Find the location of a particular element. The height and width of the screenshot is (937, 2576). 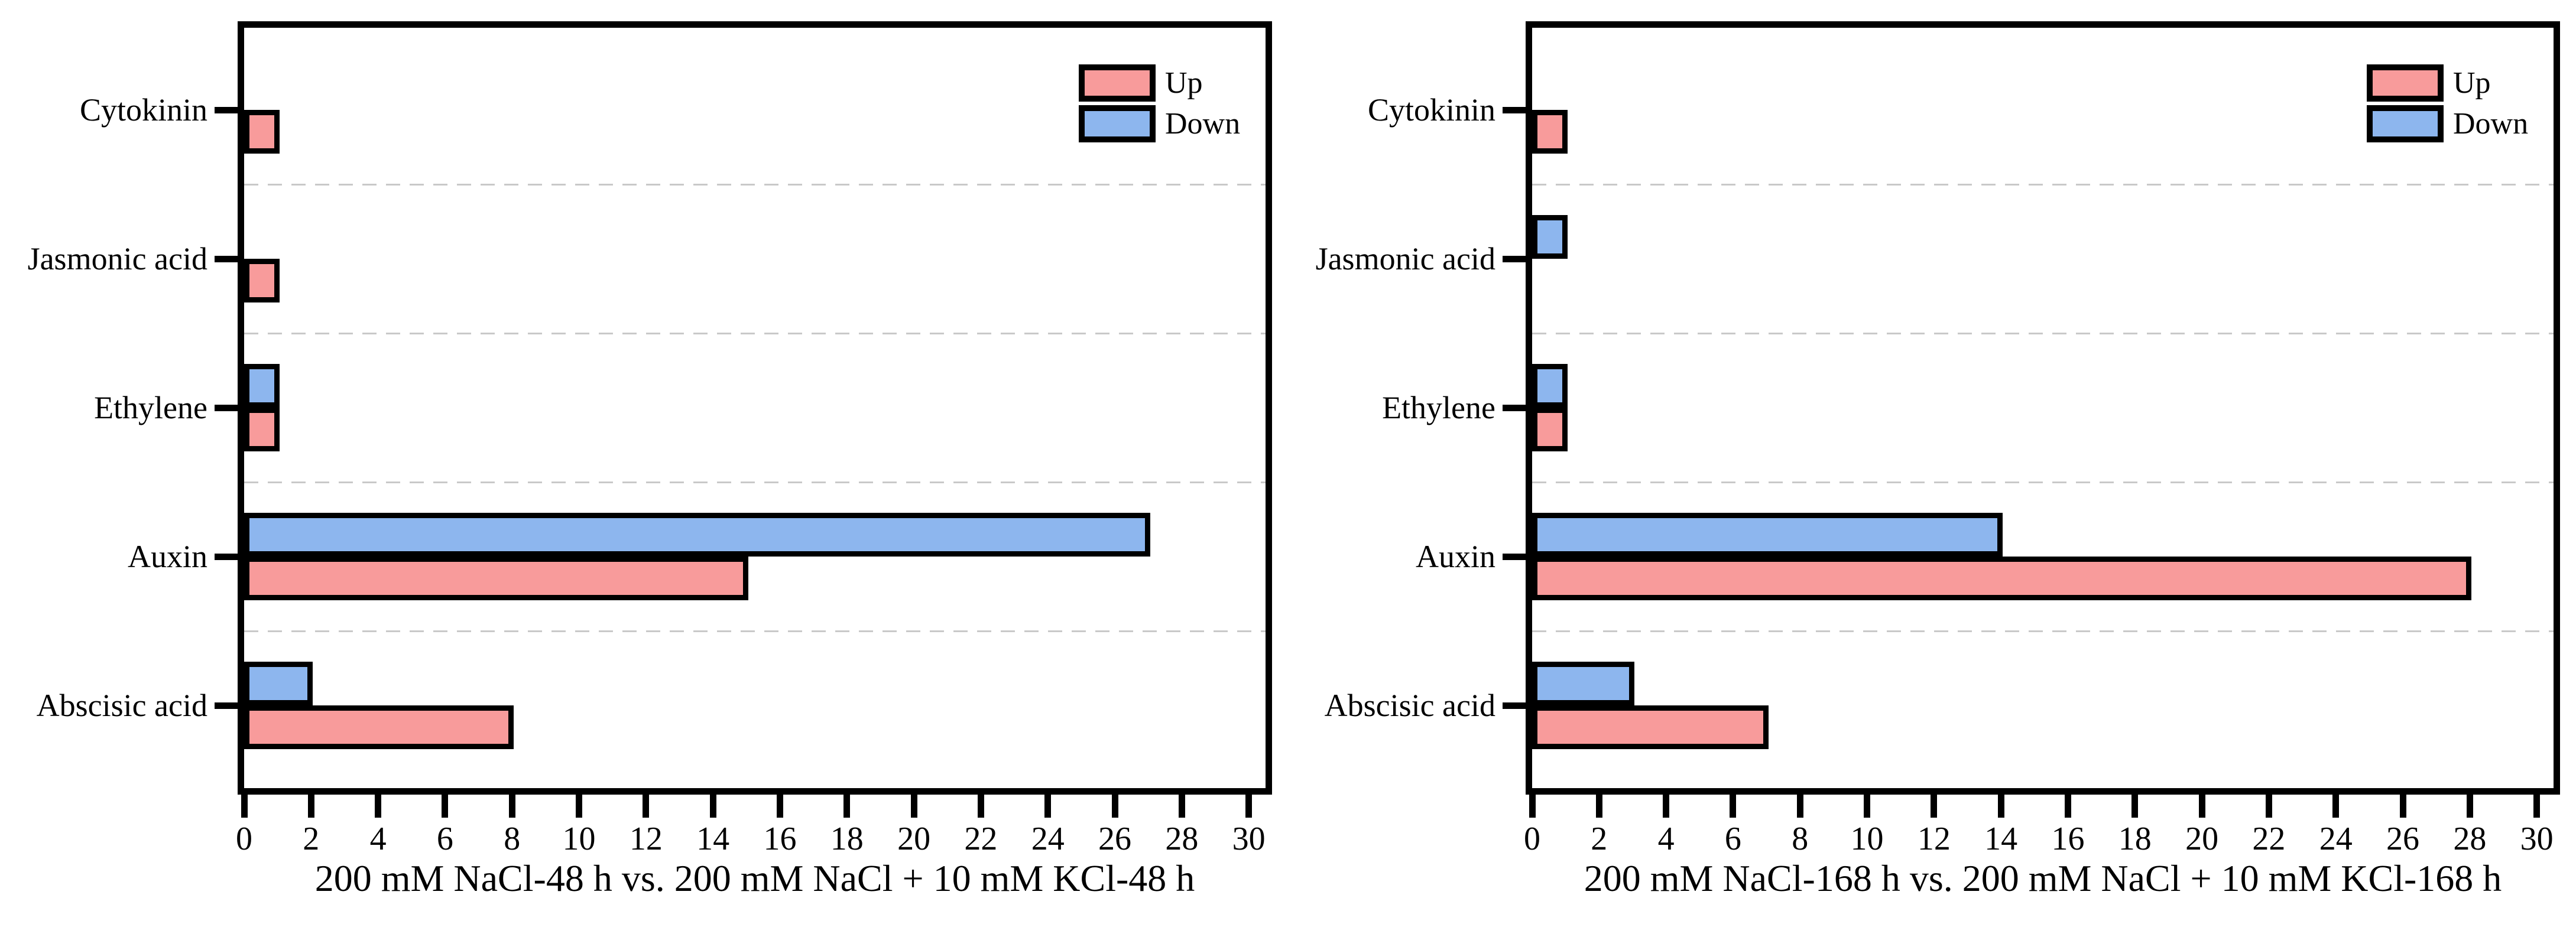

x-tick-label: 8 is located at coordinates (512, 839).